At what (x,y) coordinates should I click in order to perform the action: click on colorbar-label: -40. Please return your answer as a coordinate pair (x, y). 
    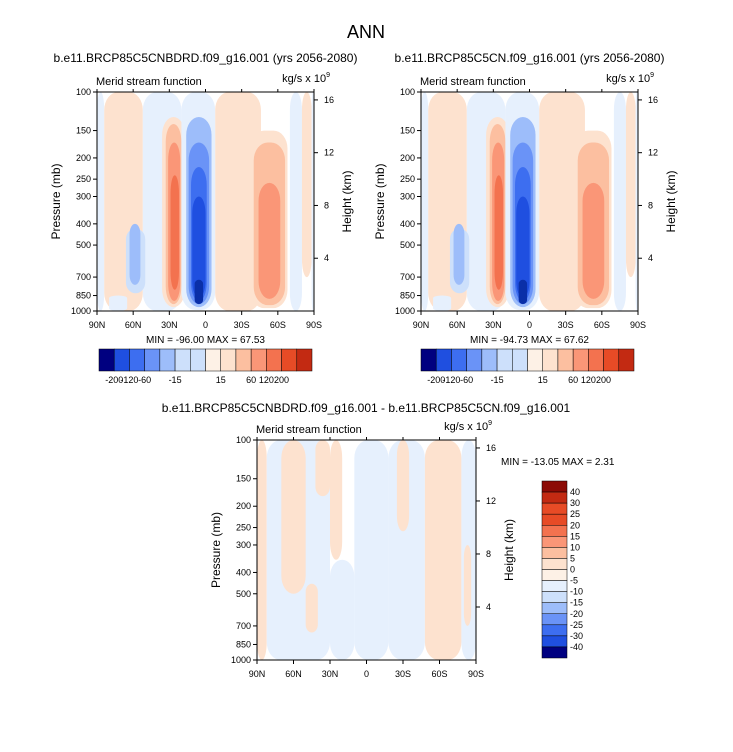
    Looking at the image, I should click on (576, 647).